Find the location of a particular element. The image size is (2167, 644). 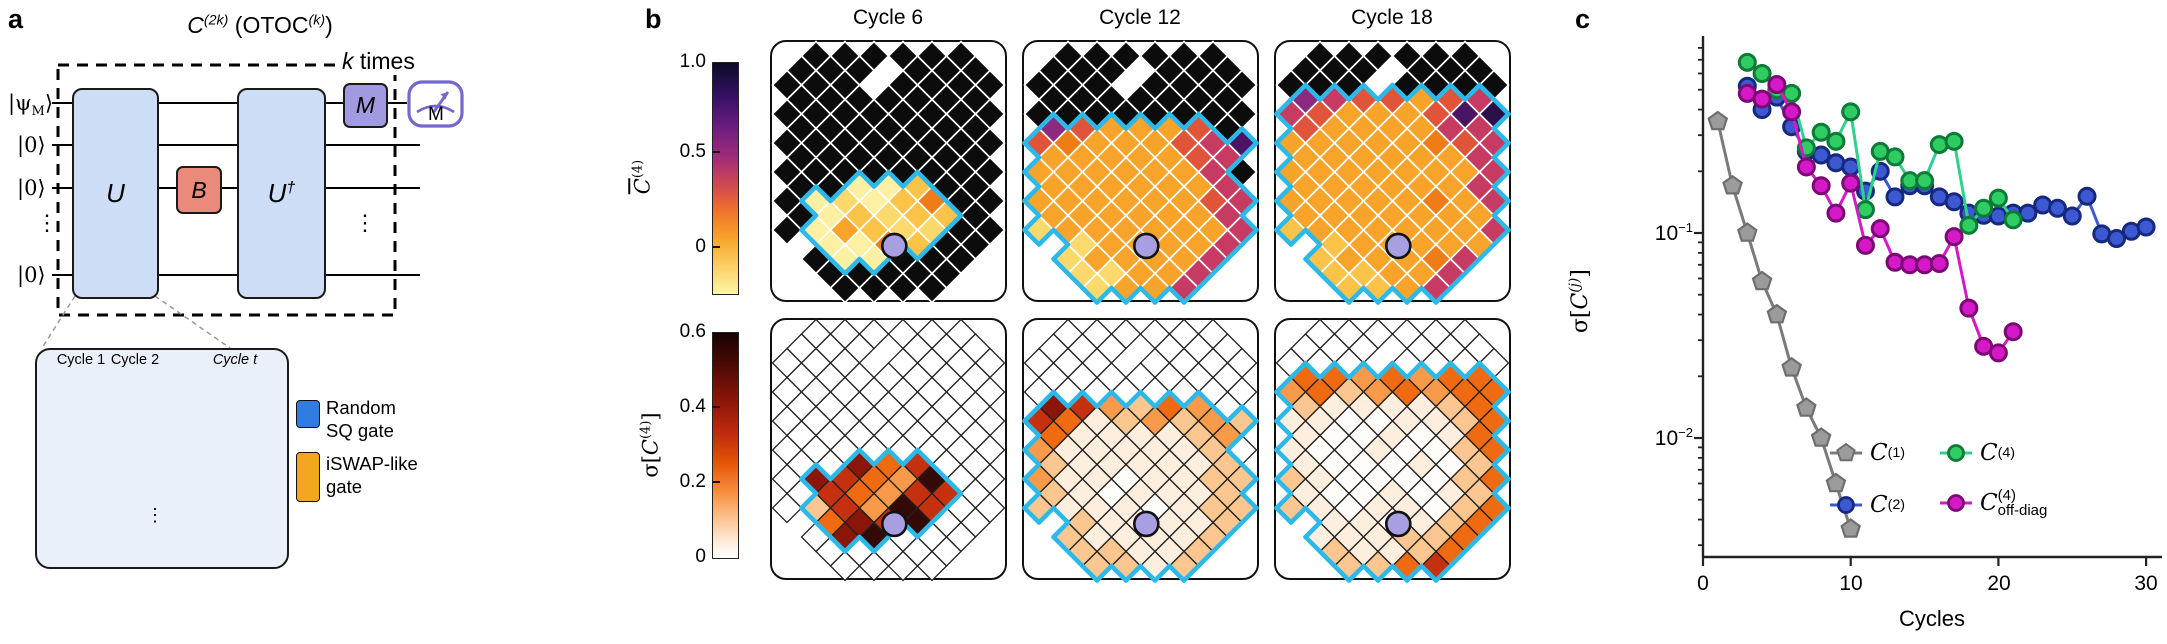

psi-ket: ⟩ is located at coordinates (49, 103).